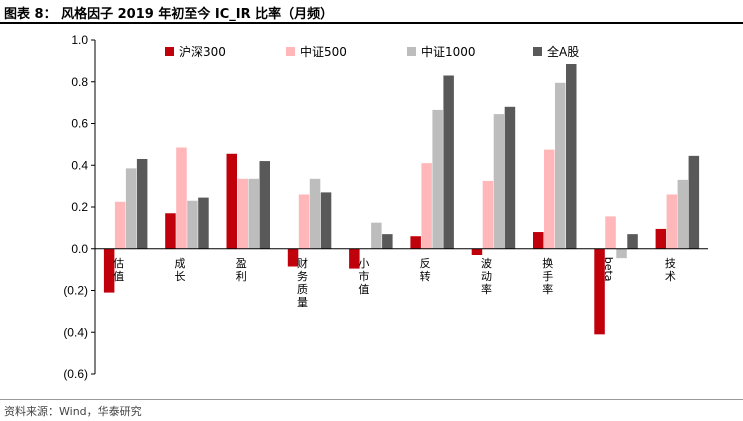 Image resolution: width=743 pixels, height=421 pixels. Describe the element at coordinates (169, 14) in the screenshot. I see `chart-title: 图表 8： 风格因子 2019 年初至今 IC_IR 比率（月频）` at that location.